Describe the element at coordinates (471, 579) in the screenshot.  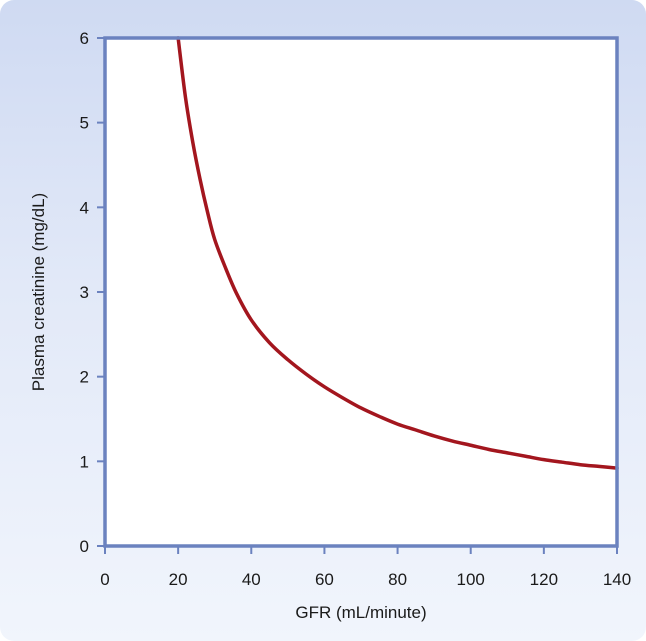
I see `x-tick-label: 100` at that location.